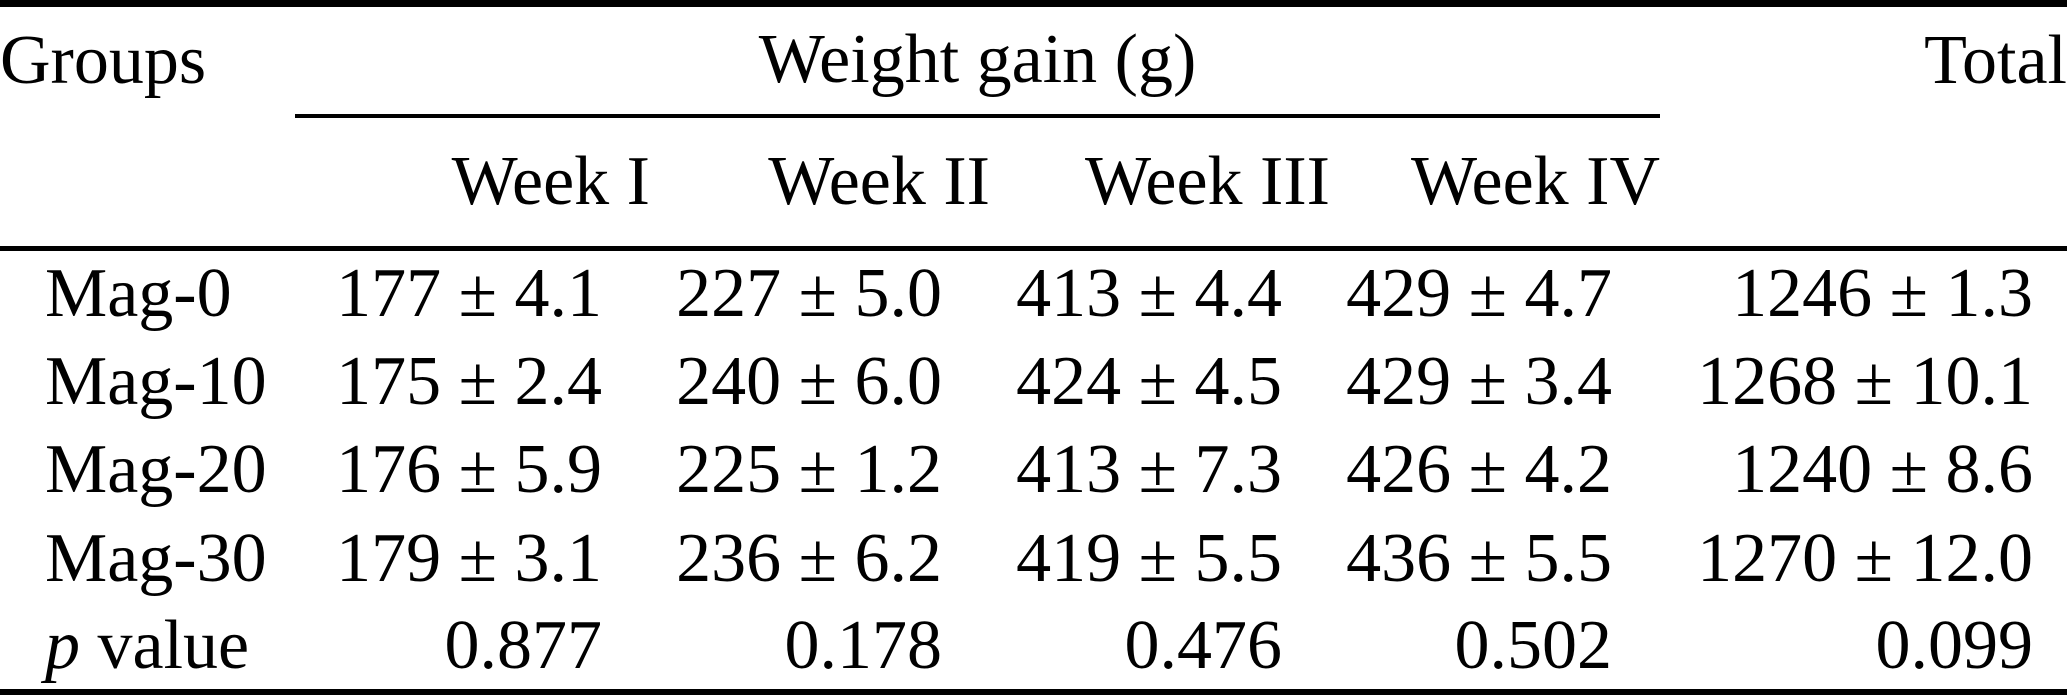 The image size is (2067, 695). What do you see at coordinates (1149, 470) in the screenshot?
I see `week-value-cell: 413 ± 7.3` at bounding box center [1149, 470].